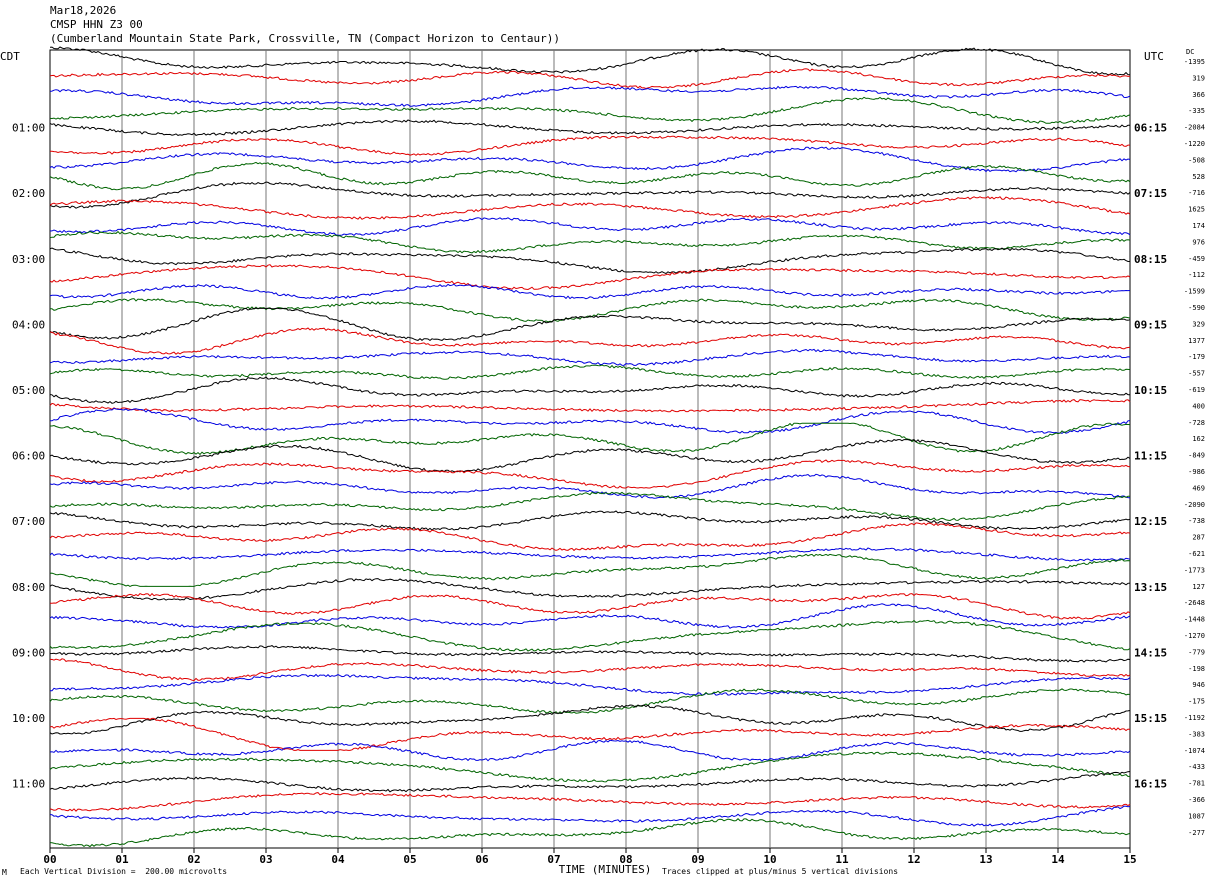  Describe the element at coordinates (28, 718) in the screenshot. I see `left-hour-label: 10:00` at that location.